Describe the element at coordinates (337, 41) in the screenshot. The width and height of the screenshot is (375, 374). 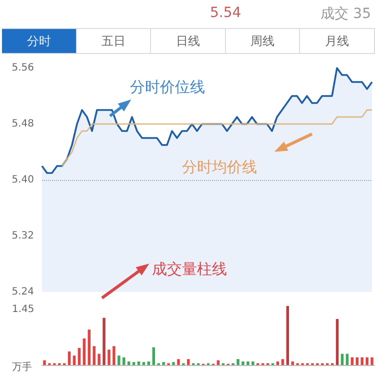
I see `text: 月线` at that location.